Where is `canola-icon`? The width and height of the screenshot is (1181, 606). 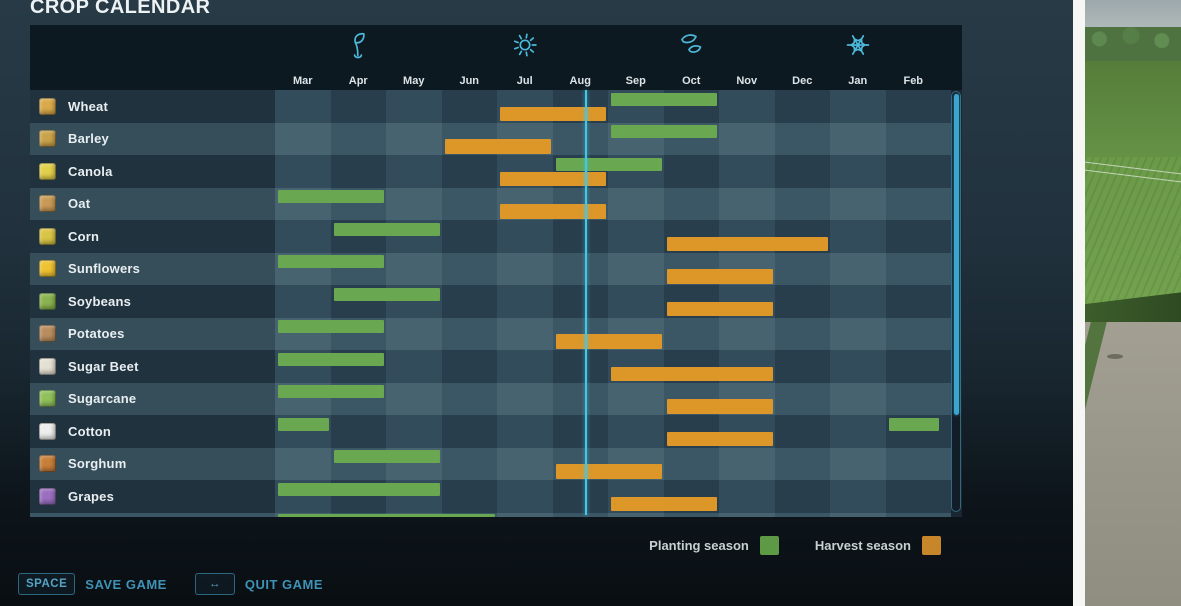
canola-icon is located at coordinates (47, 171).